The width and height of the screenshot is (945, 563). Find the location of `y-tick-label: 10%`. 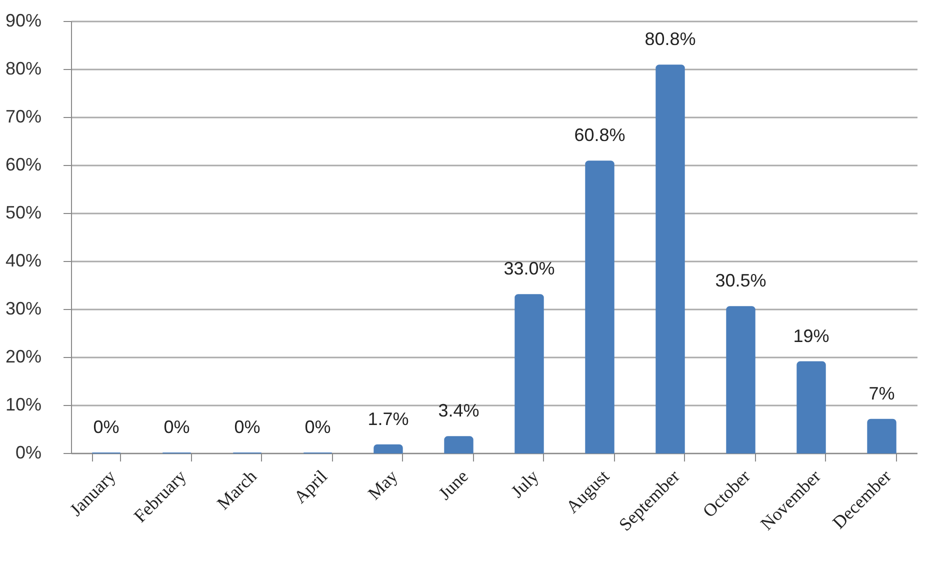

y-tick-label: 10% is located at coordinates (23, 404).